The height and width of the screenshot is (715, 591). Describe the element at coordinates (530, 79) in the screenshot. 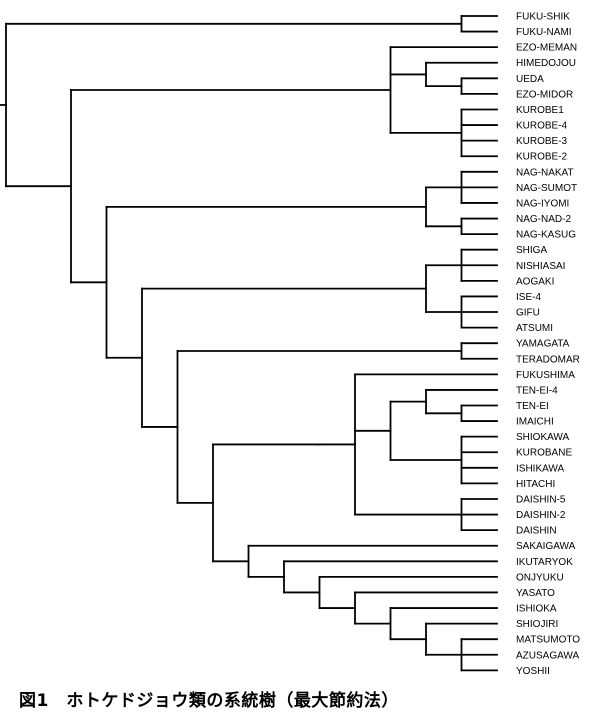

I see `taxon-label: UEDA` at that location.